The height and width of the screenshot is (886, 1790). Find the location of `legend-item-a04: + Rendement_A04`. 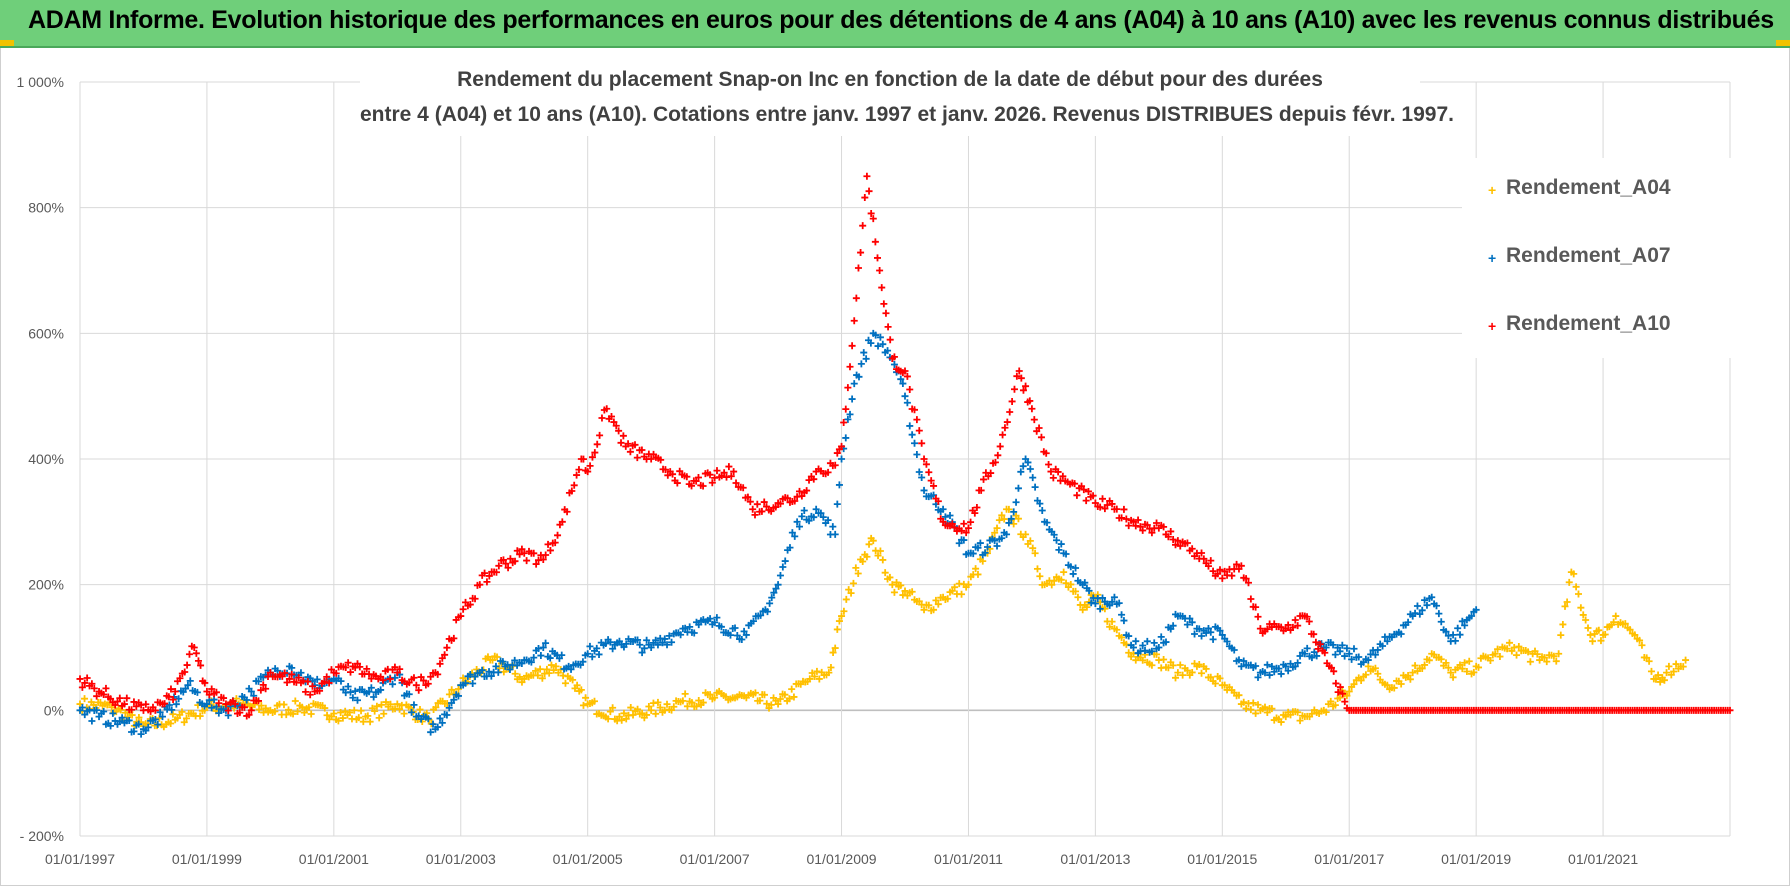

legend-item-a04: + Rendement_A04 is located at coordinates (1579, 188).